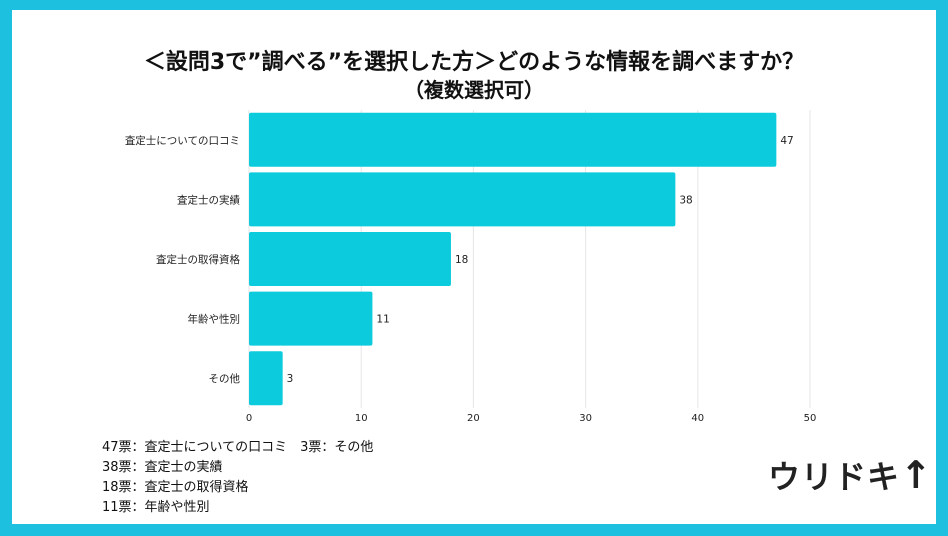 The width and height of the screenshot is (948, 536). Describe the element at coordinates (249, 418) in the screenshot. I see `x-tick-label: 0` at that location.